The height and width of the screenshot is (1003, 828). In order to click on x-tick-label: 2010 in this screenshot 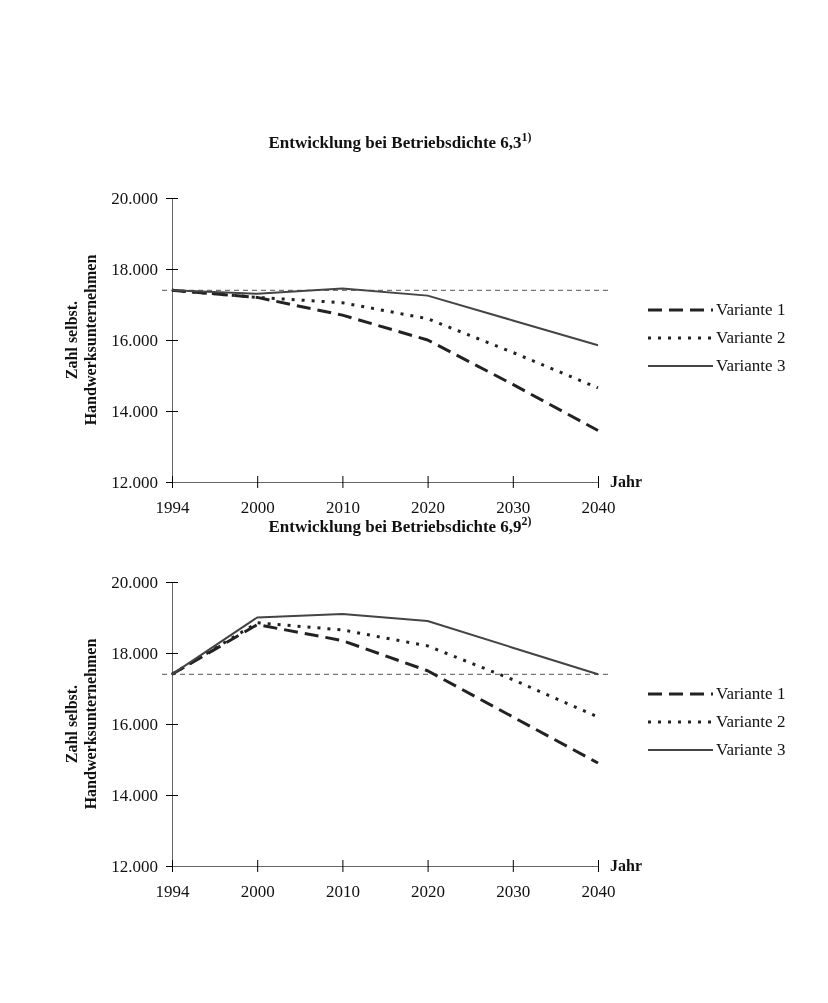, I will do `click(342, 892)`.